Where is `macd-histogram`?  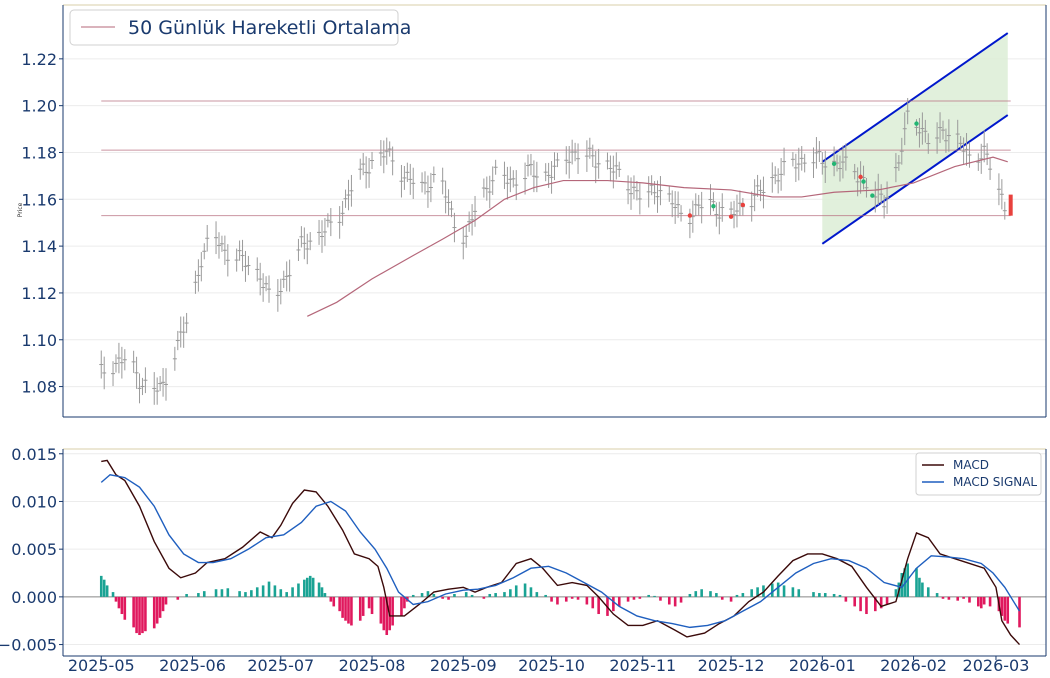
macd-histogram is located at coordinates (560, 599).